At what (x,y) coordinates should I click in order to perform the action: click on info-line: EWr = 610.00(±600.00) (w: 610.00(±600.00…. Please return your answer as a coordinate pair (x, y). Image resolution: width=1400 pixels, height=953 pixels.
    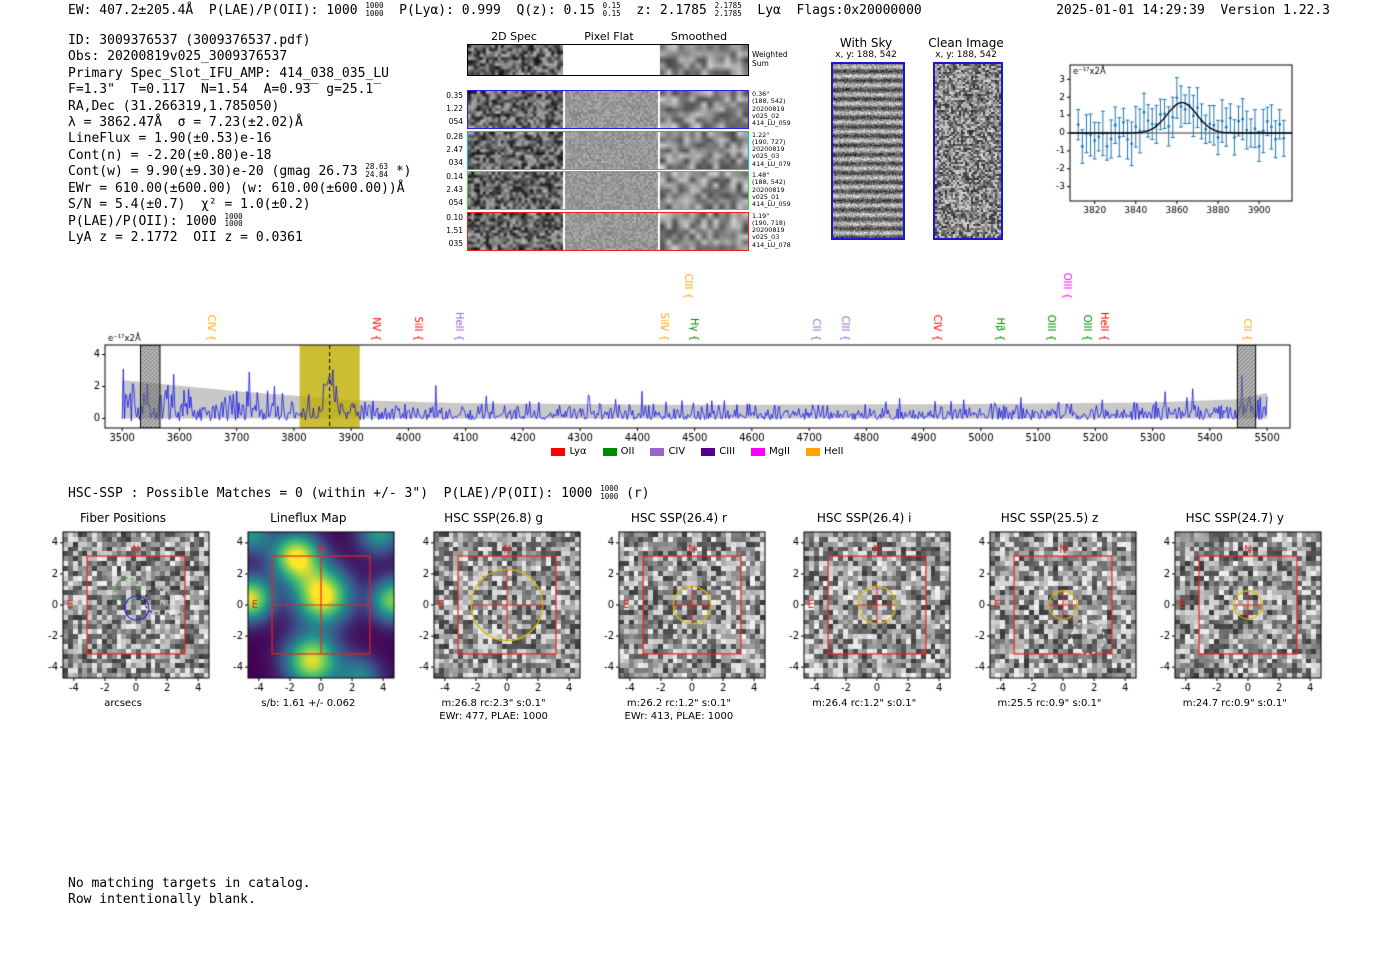
    Looking at the image, I should click on (239, 189).